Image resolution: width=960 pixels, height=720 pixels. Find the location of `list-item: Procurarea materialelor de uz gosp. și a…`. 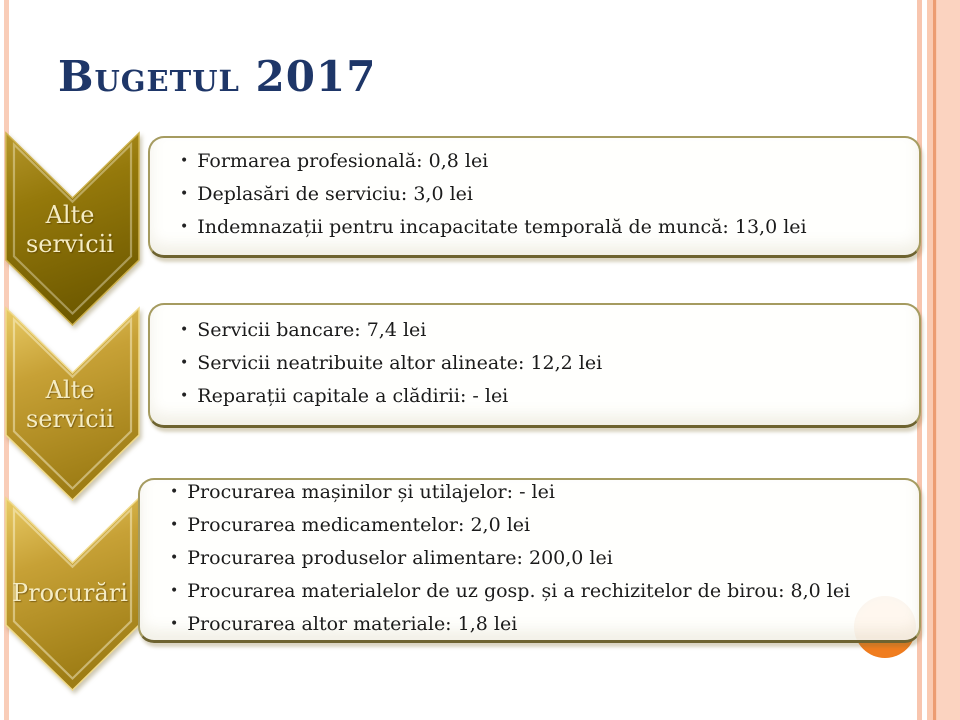

list-item: Procurarea materialelor de uz gosp. și a… is located at coordinates (538, 592).